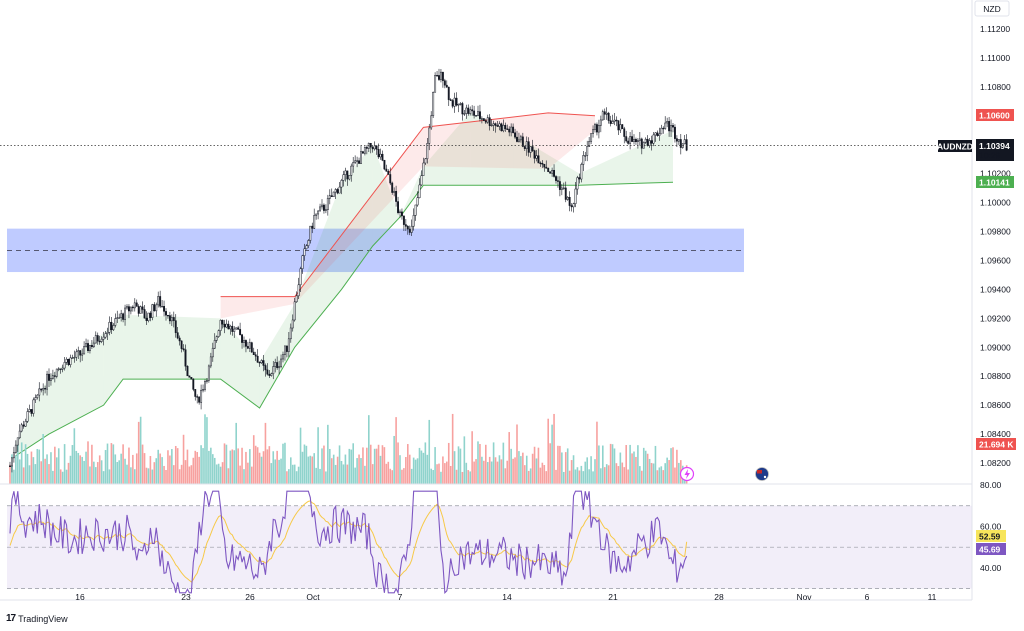  Describe the element at coordinates (359, 215) in the screenshot. I see `resistance-fill` at that location.